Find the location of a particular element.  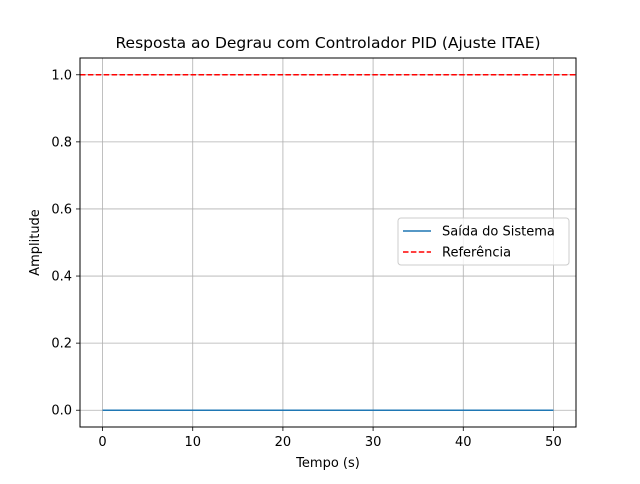

legend-box is located at coordinates (483, 241).